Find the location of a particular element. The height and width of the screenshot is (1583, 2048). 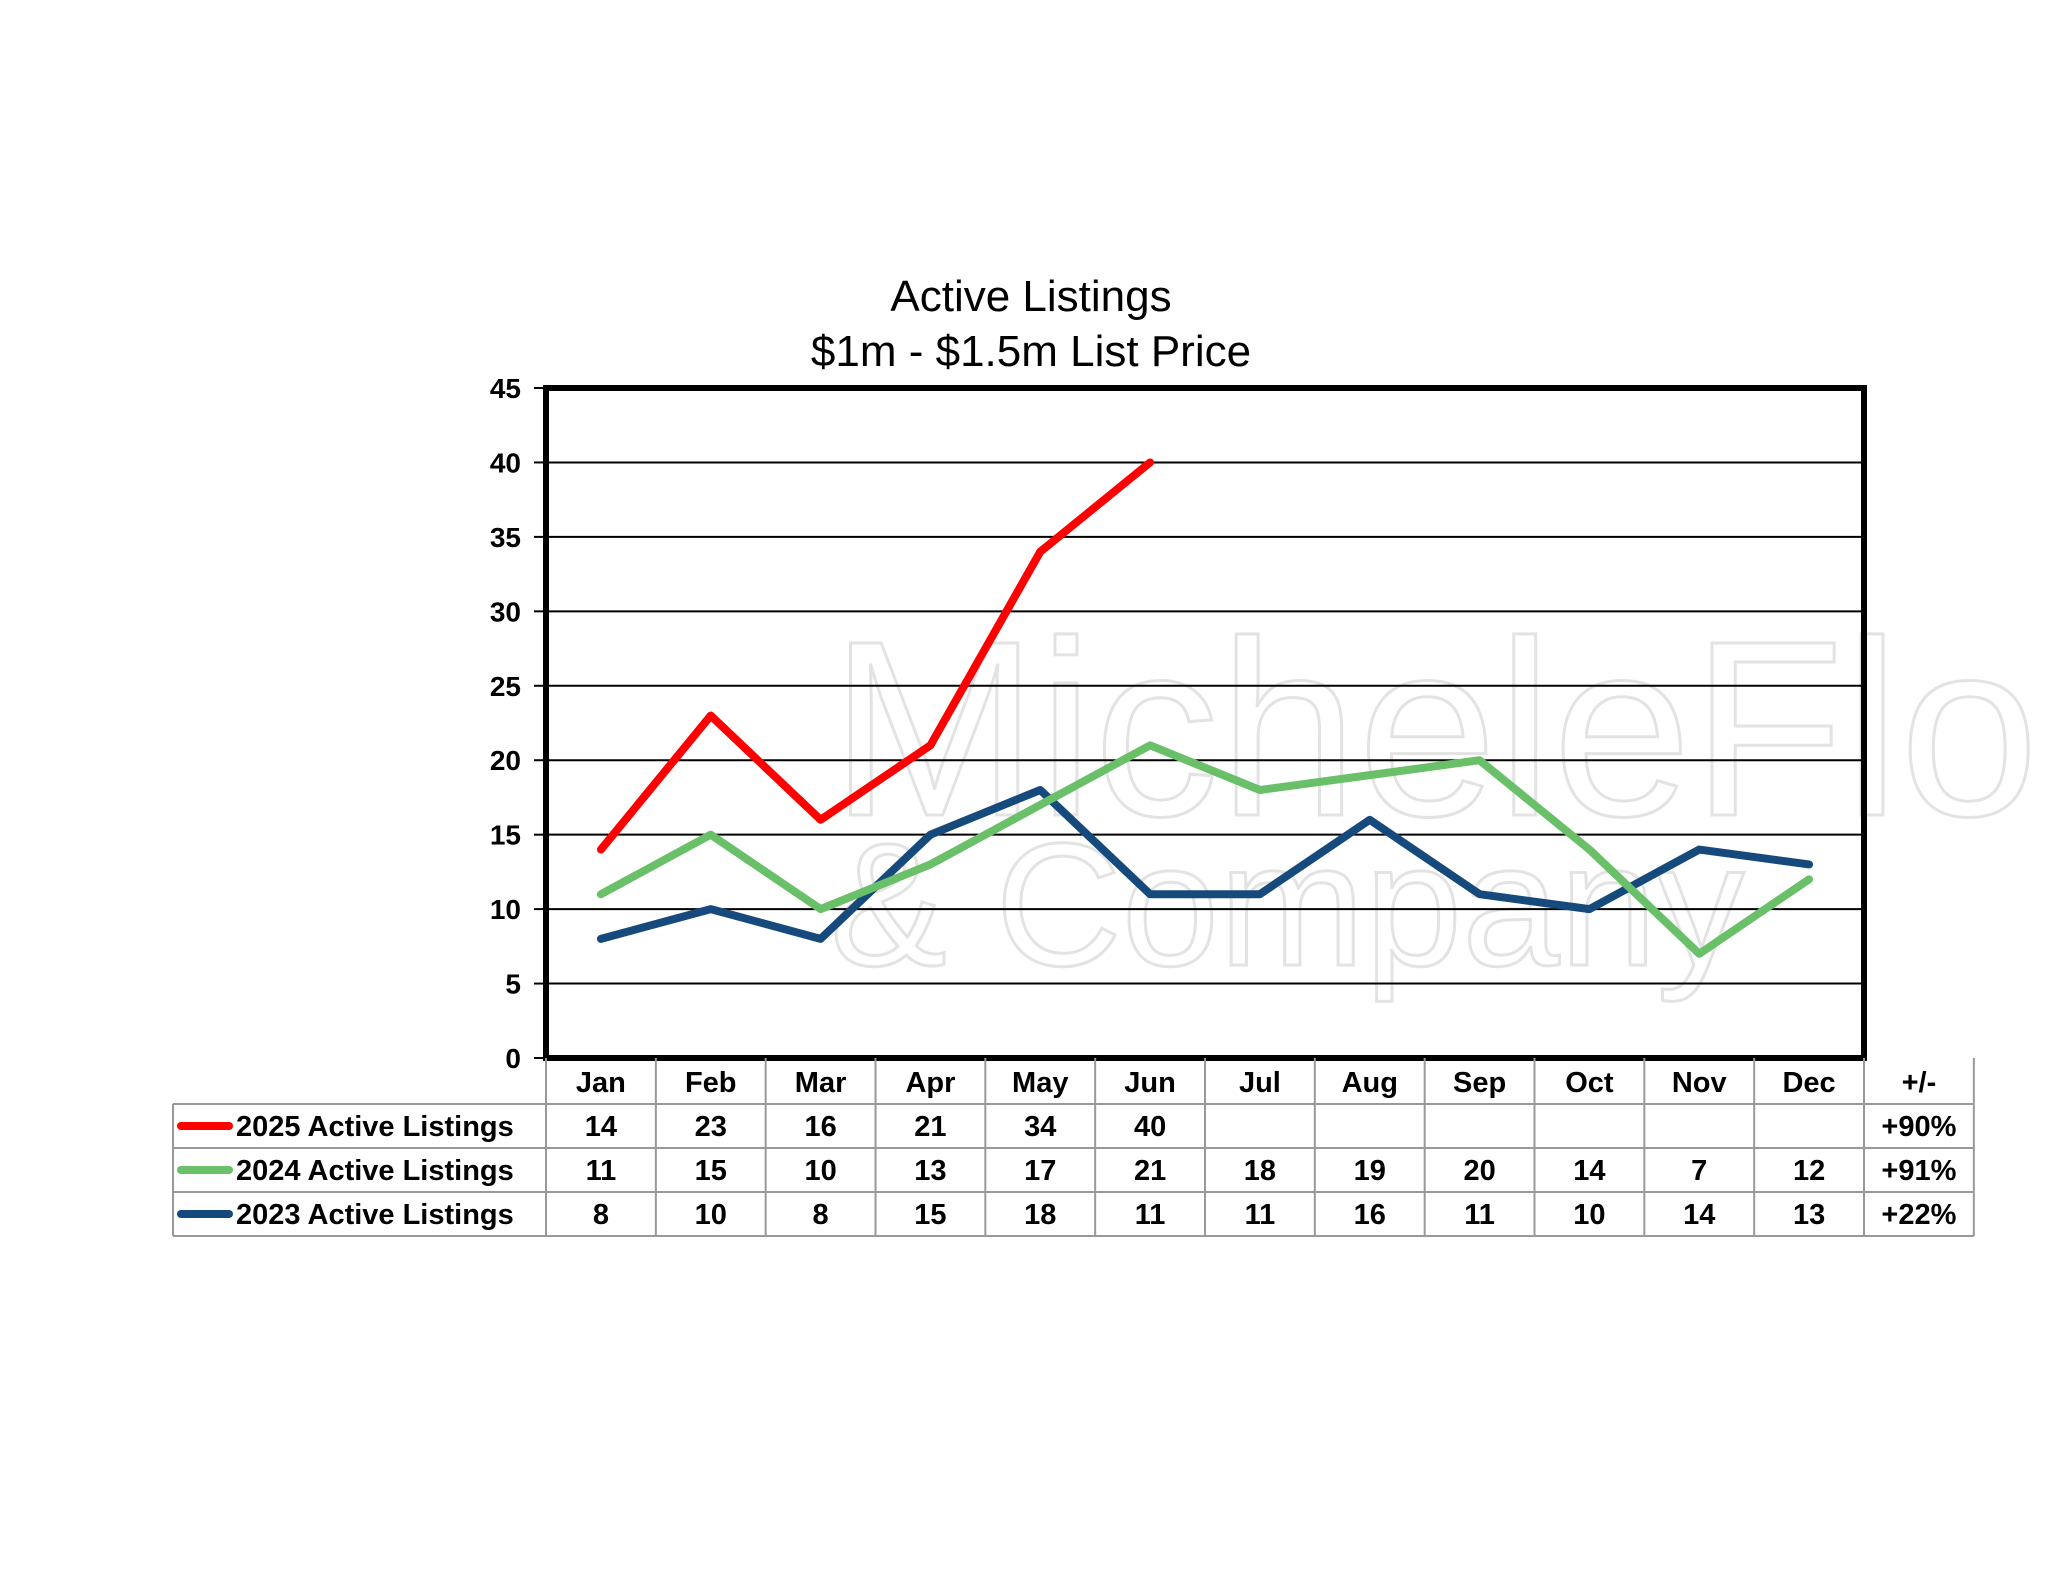

table-cell-value: 34 is located at coordinates (1040, 1127).